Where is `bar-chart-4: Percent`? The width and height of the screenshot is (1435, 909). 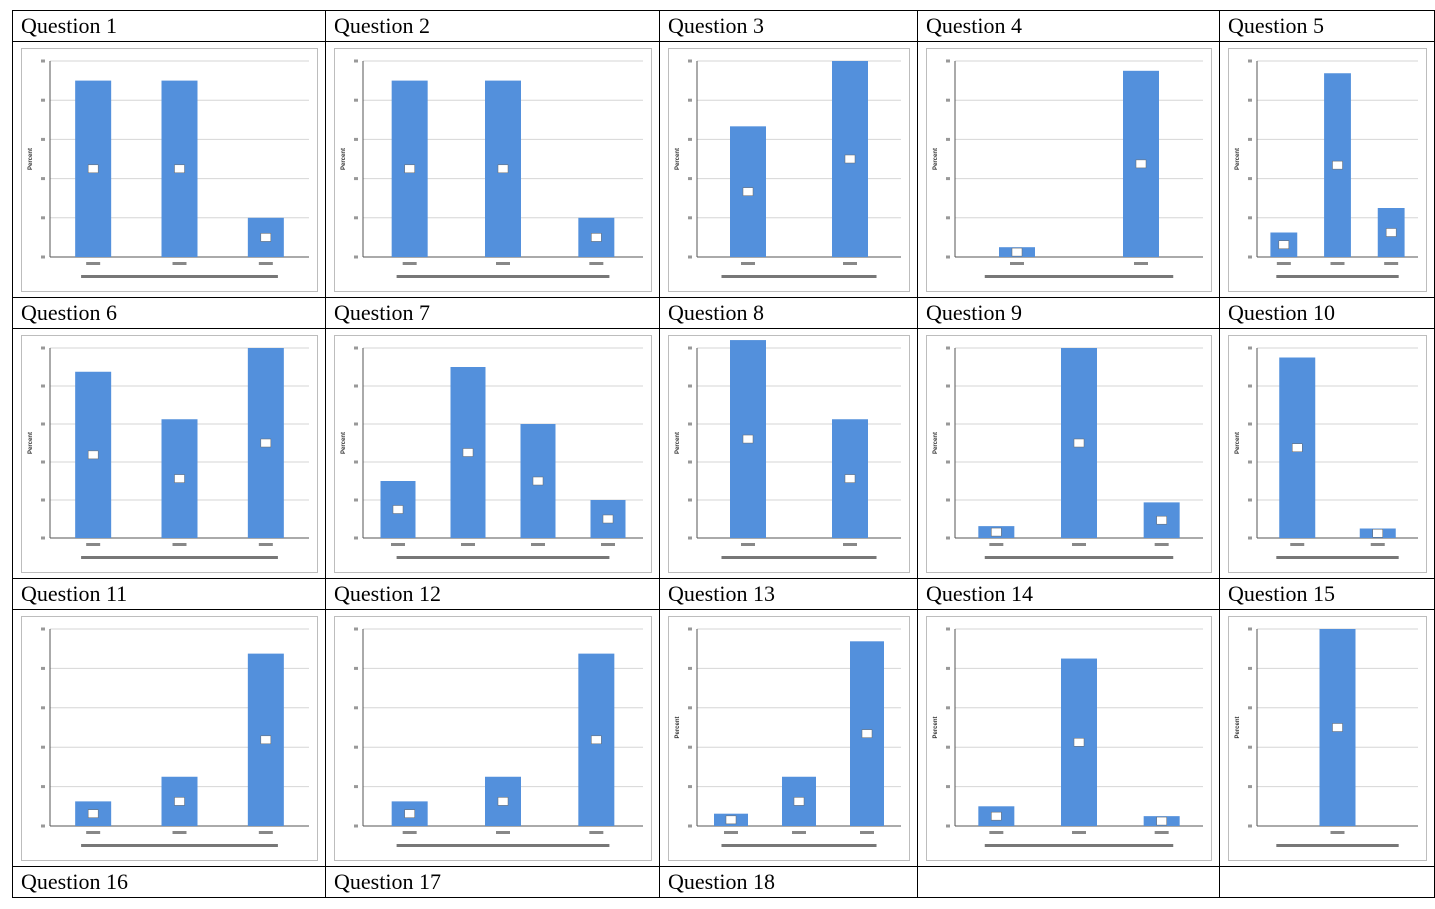 bar-chart-4: Percent is located at coordinates (1068, 168).